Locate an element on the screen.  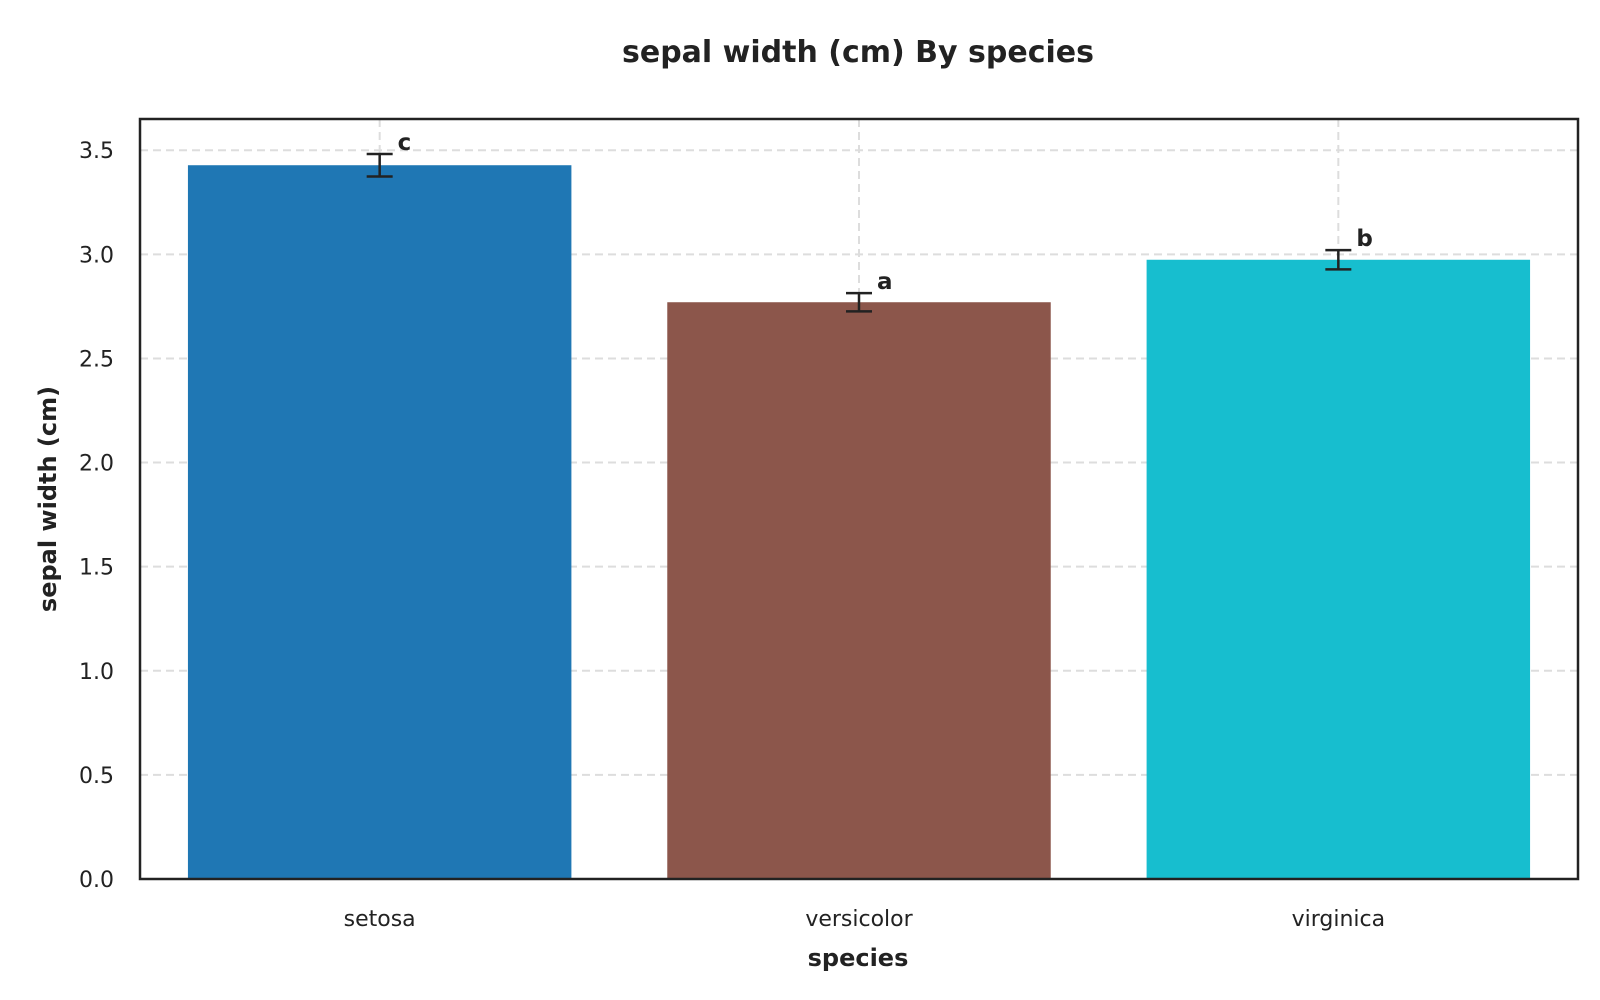
significance-letter-versicolor: a is located at coordinates (885, 282).